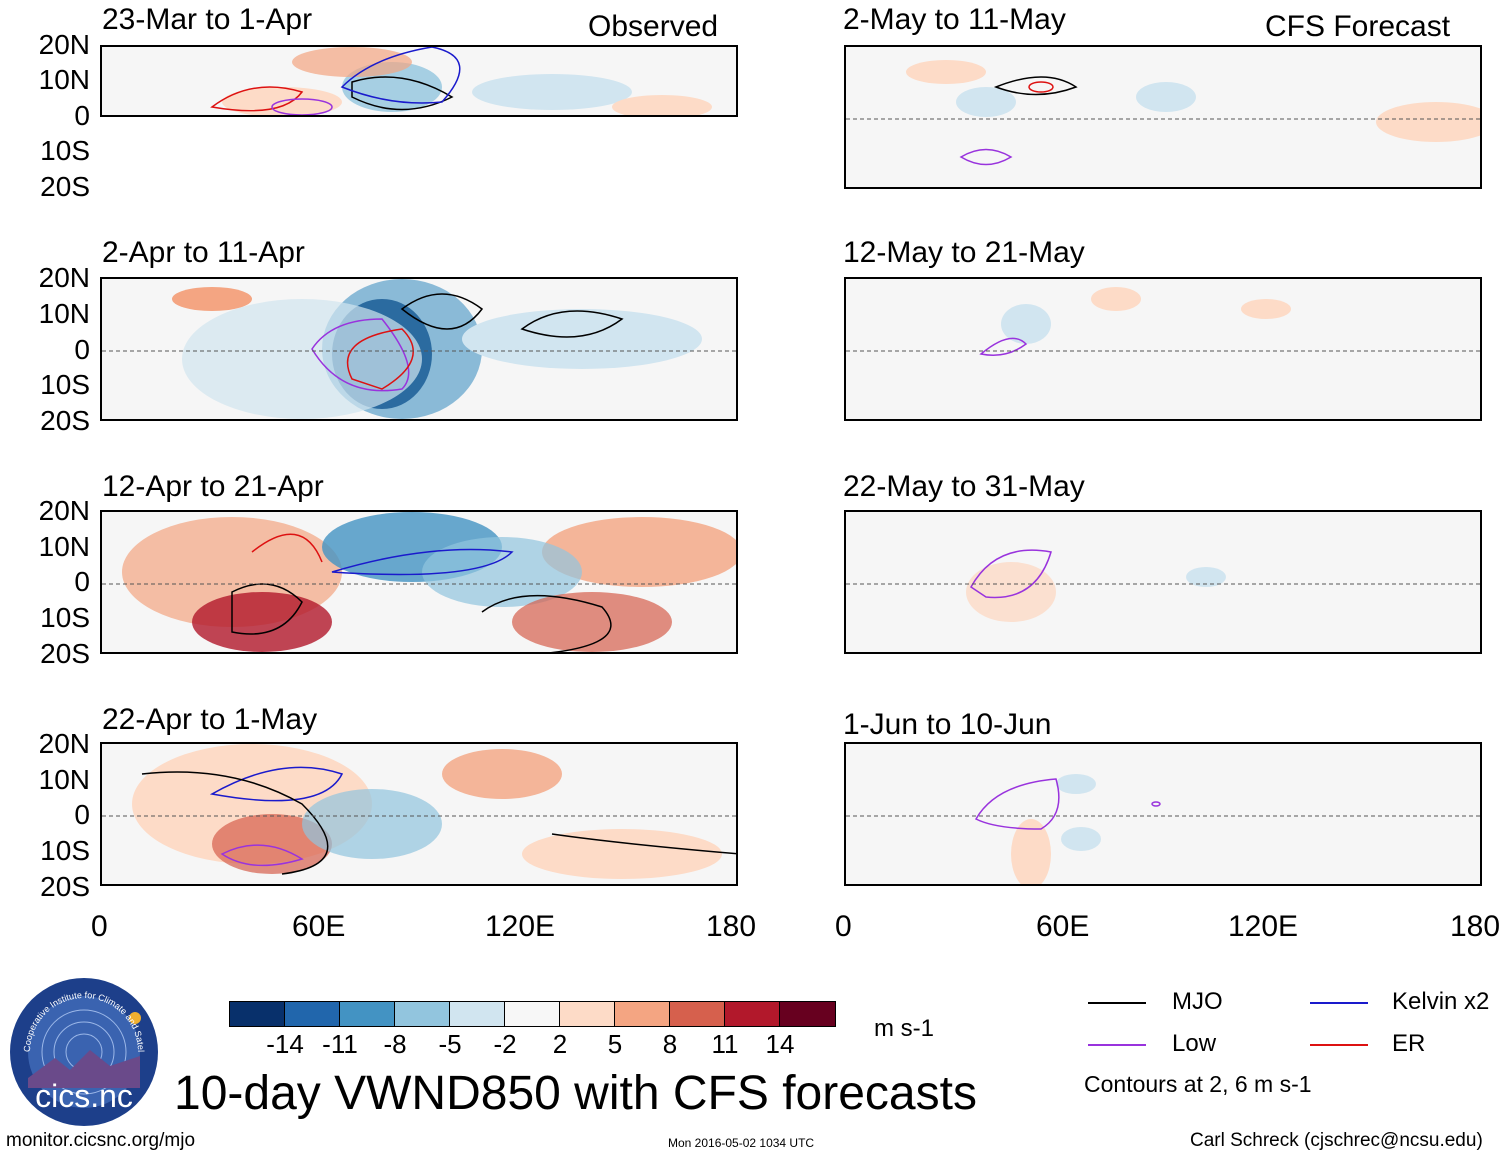 The image size is (1510, 1158). I want to click on panel-title-6: 12-May to 21-May, so click(964, 252).